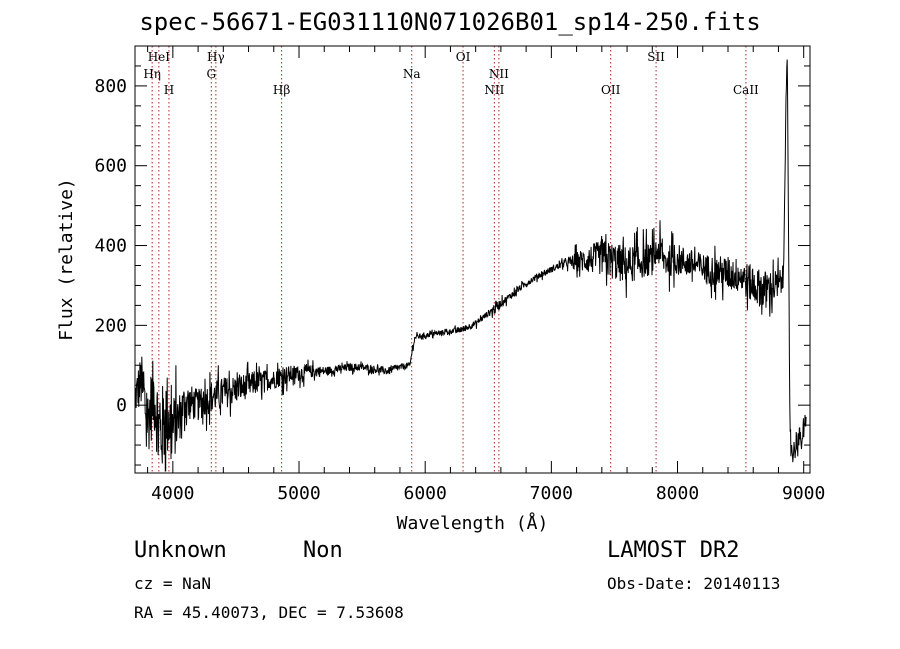 Image resolution: width=900 pixels, height=649 pixels. I want to click on x-tick-label: 6000, so click(425, 493).